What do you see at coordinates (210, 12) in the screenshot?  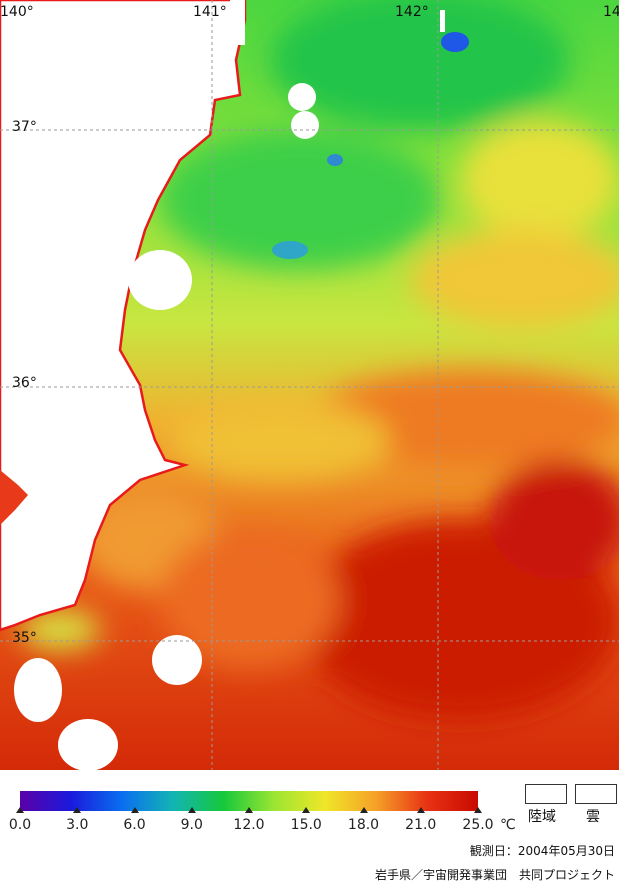 I see `lon-label-141: 141°` at bounding box center [210, 12].